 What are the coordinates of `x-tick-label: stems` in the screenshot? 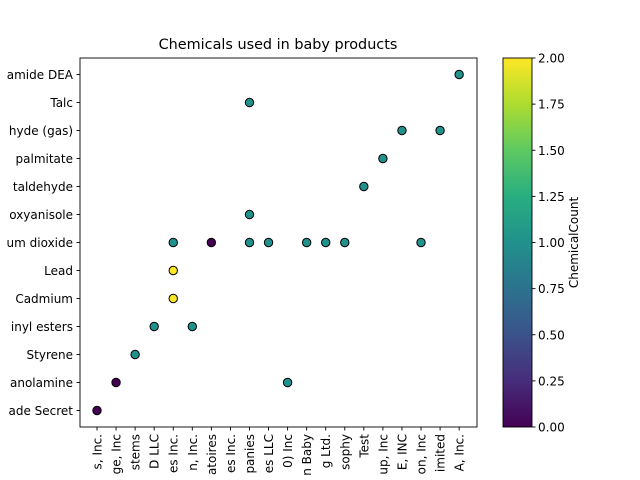 It's located at (136, 452).